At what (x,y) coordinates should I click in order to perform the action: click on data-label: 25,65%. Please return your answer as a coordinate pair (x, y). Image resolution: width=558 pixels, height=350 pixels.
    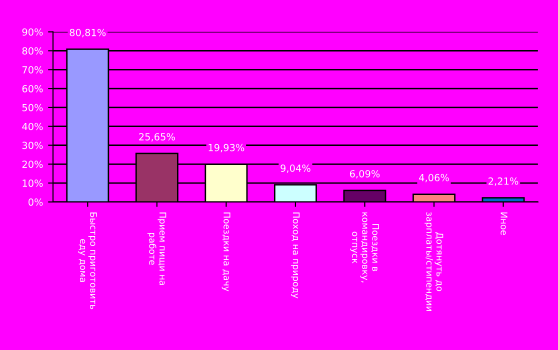
    Looking at the image, I should click on (157, 137).